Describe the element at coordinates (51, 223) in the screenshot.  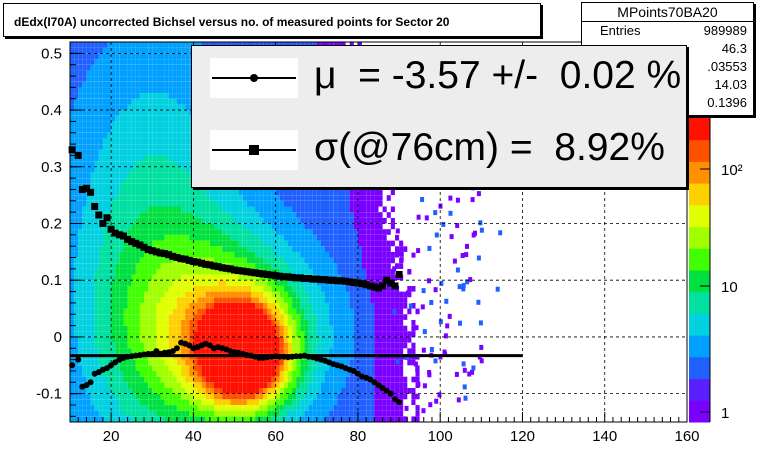
I see `y-tick-label: 0.2` at that location.